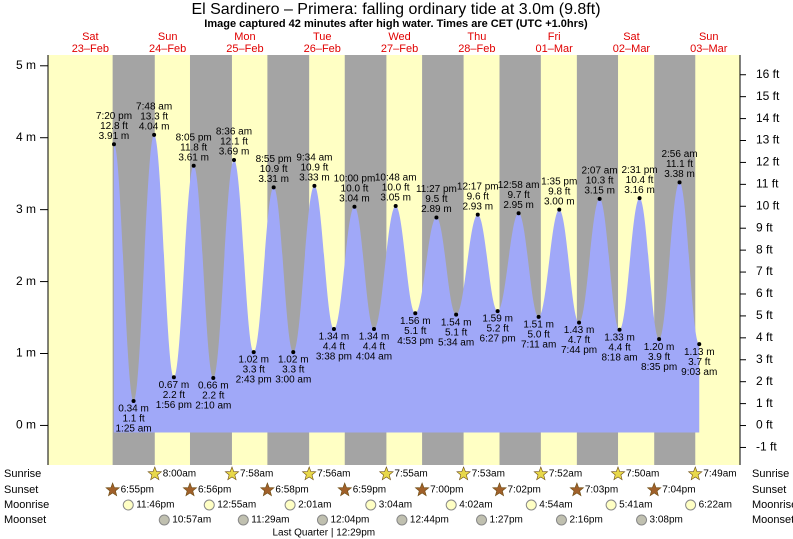  Describe the element at coordinates (291, 490) in the screenshot. I see `sunset-time: 6:58pm` at that location.